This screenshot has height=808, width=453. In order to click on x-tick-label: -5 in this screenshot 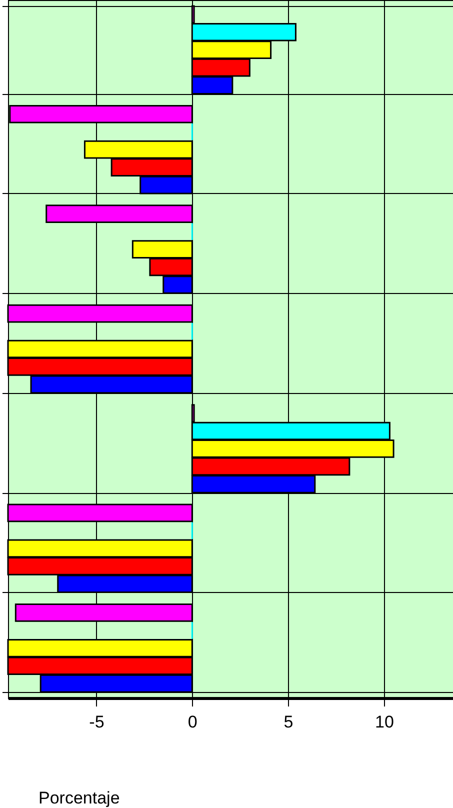, I will do `click(96, 722)`.